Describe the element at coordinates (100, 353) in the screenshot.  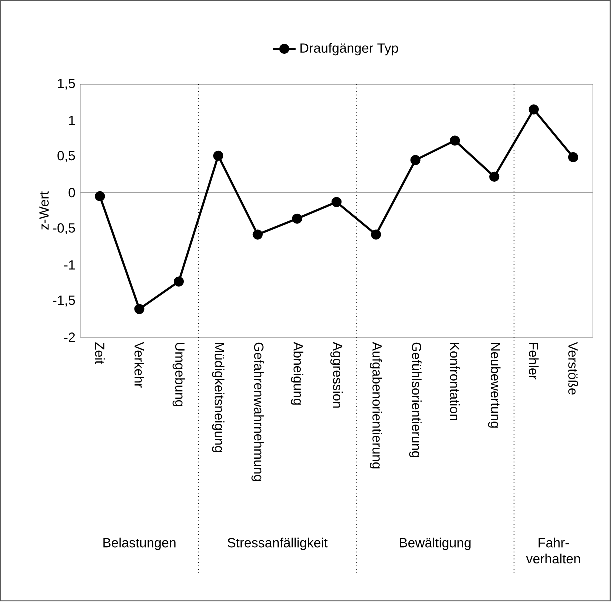
I see `x-tick-label: Zeit` at that location.